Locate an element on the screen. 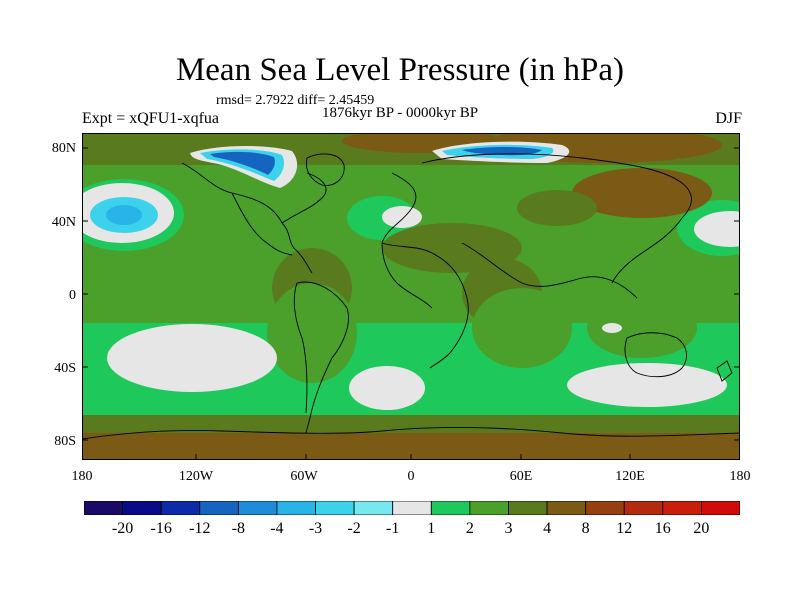  lon-label-0: 0 is located at coordinates (411, 476).